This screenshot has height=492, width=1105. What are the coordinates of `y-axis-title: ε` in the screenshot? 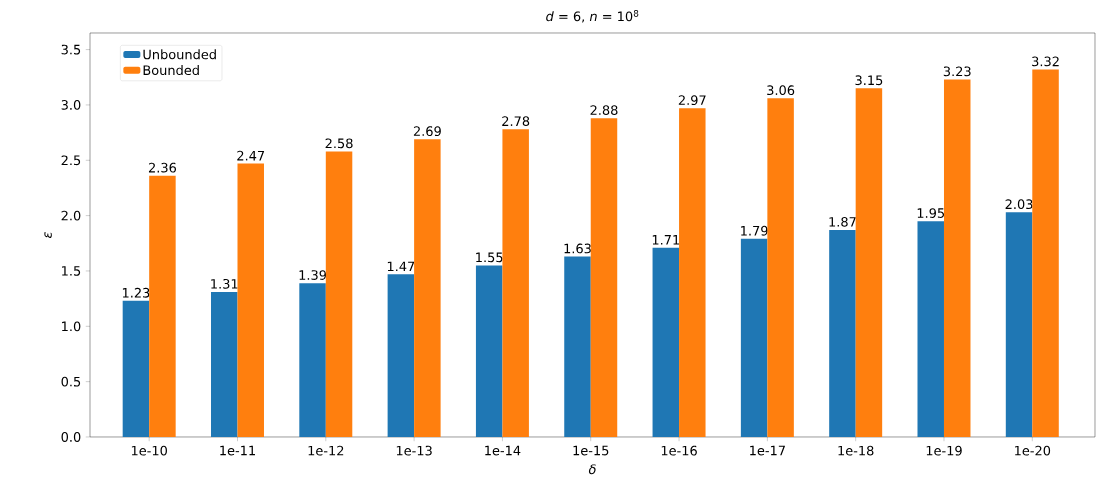 It's located at (48, 234).